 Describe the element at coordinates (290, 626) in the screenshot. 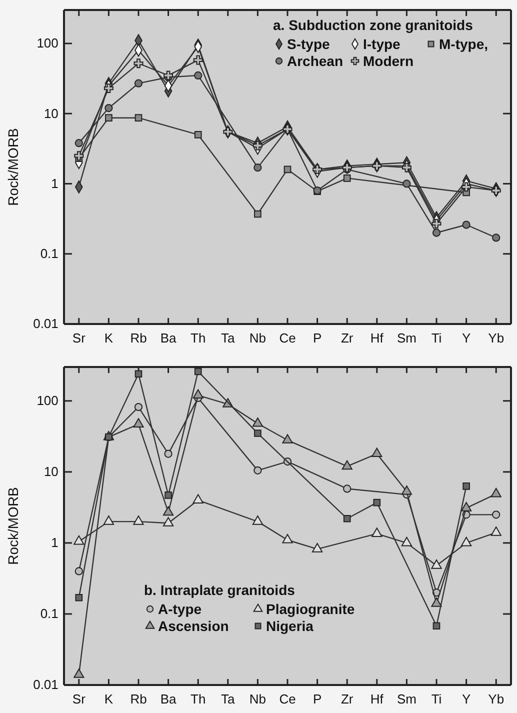

I see `legend-label: Nigeria` at that location.